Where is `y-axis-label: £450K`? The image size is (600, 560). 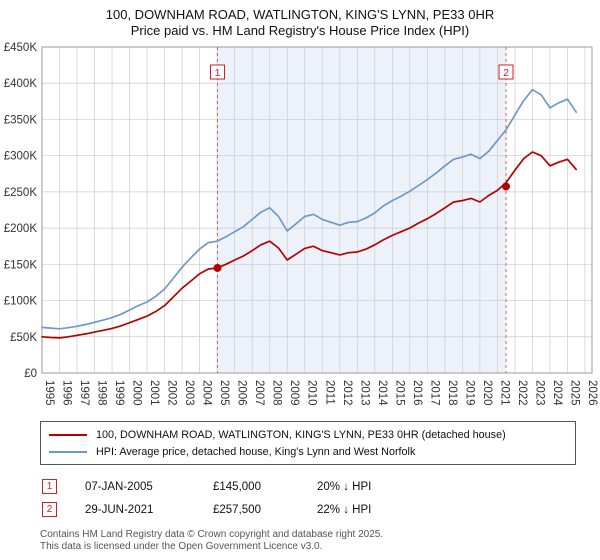
y-axis-label: £450K is located at coordinates (21, 48).